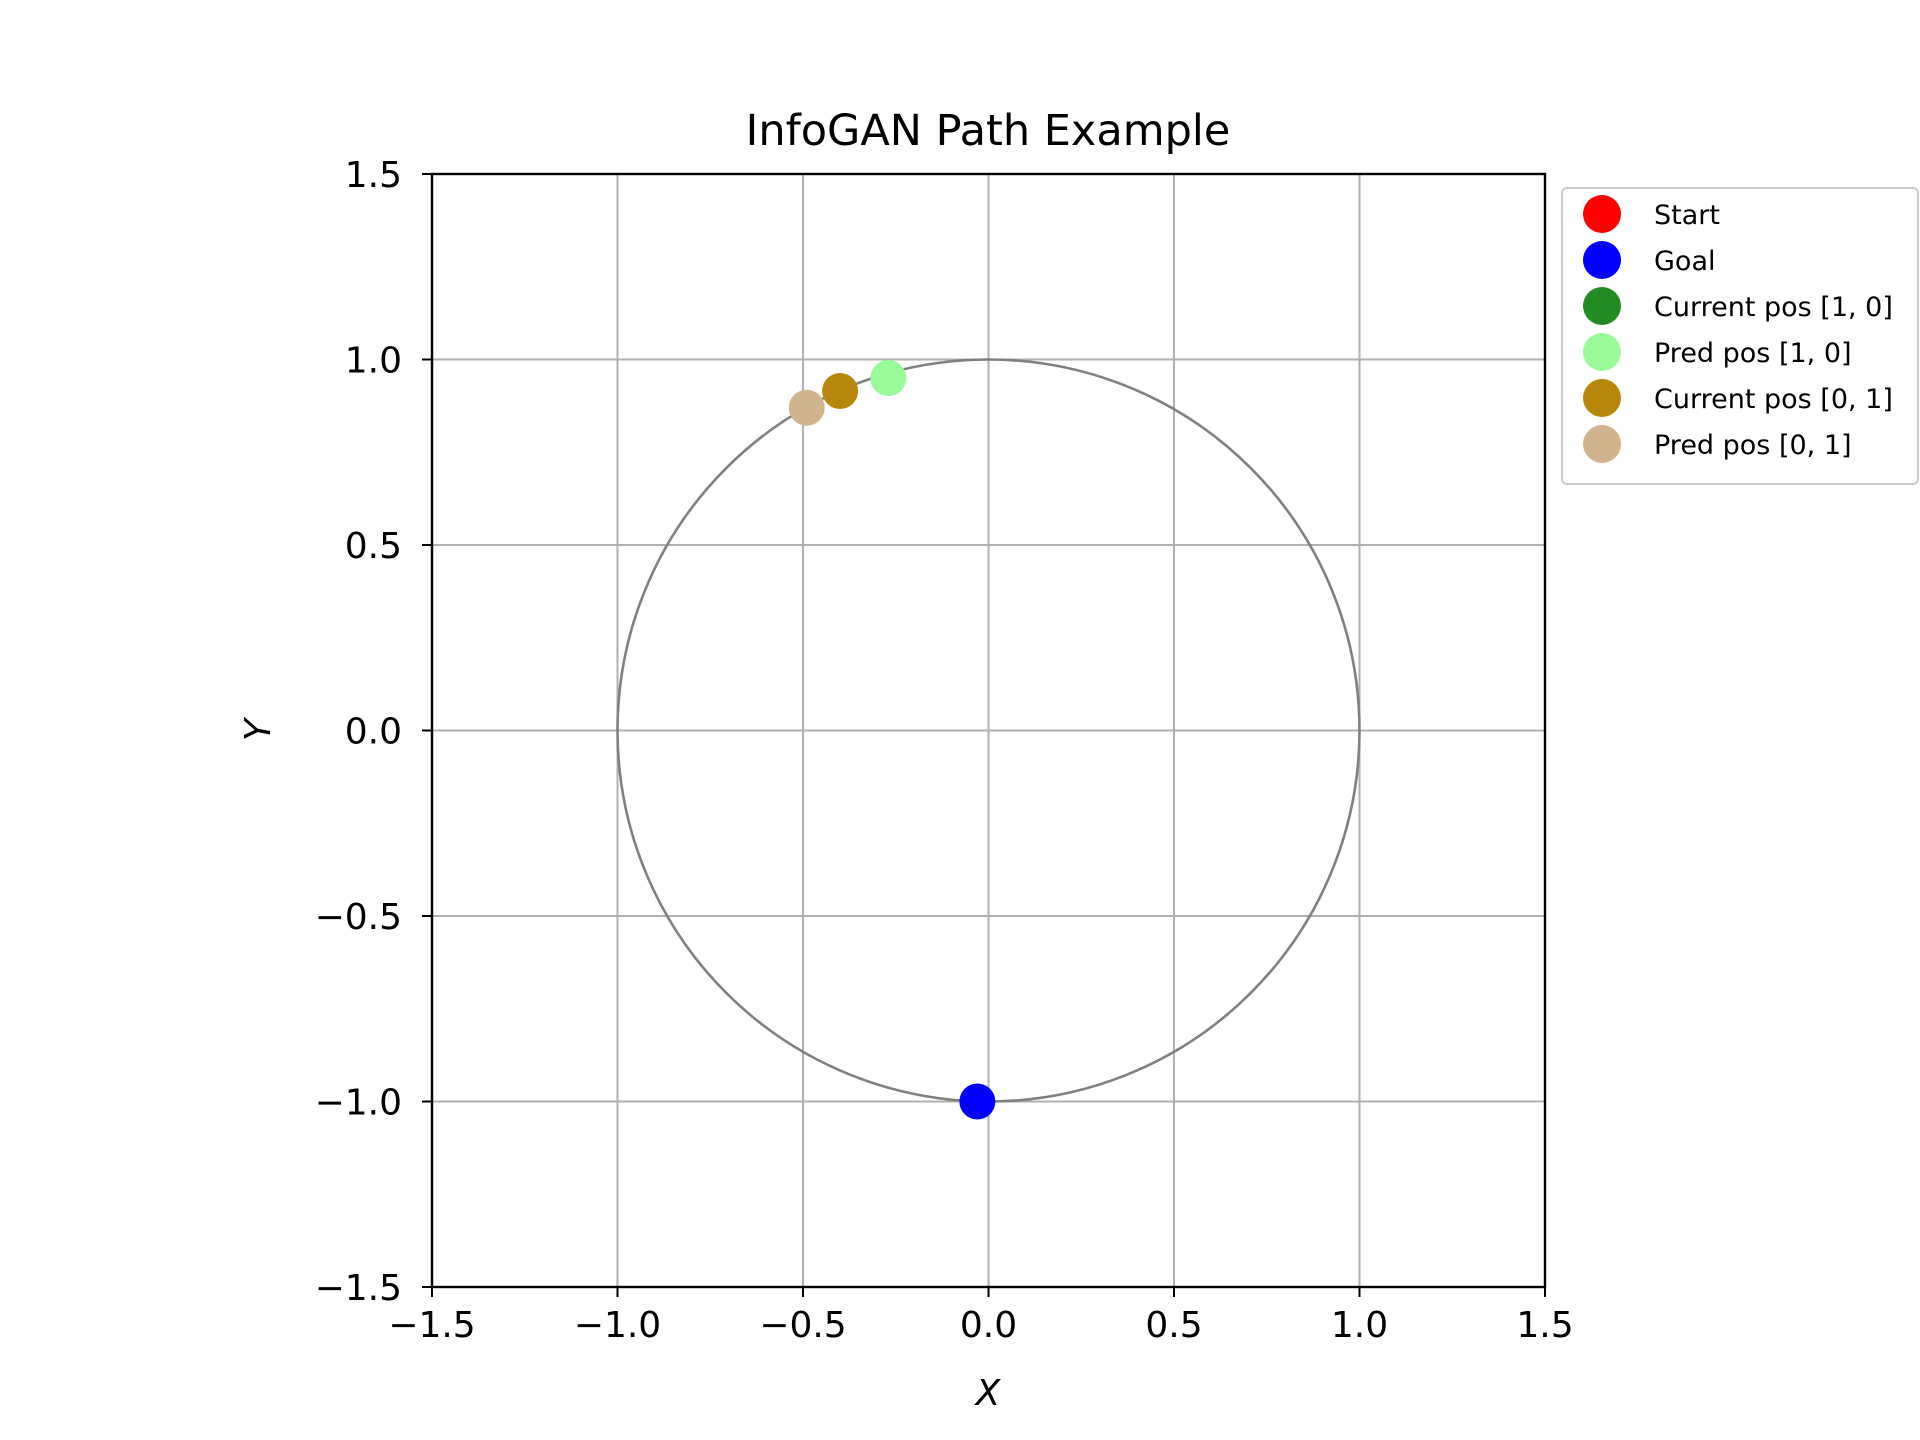  What do you see at coordinates (1753, 353) in the screenshot?
I see `legend-label: Pred pos [1, 0]` at bounding box center [1753, 353].